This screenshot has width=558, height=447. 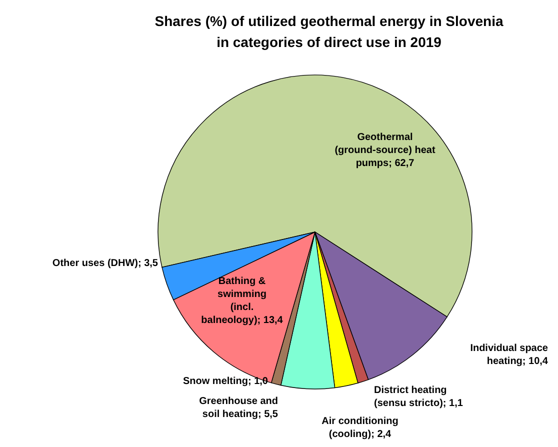 What do you see at coordinates (238, 408) in the screenshot?
I see `slice-label: Greenhouse and soil heating; 5,5` at bounding box center [238, 408].